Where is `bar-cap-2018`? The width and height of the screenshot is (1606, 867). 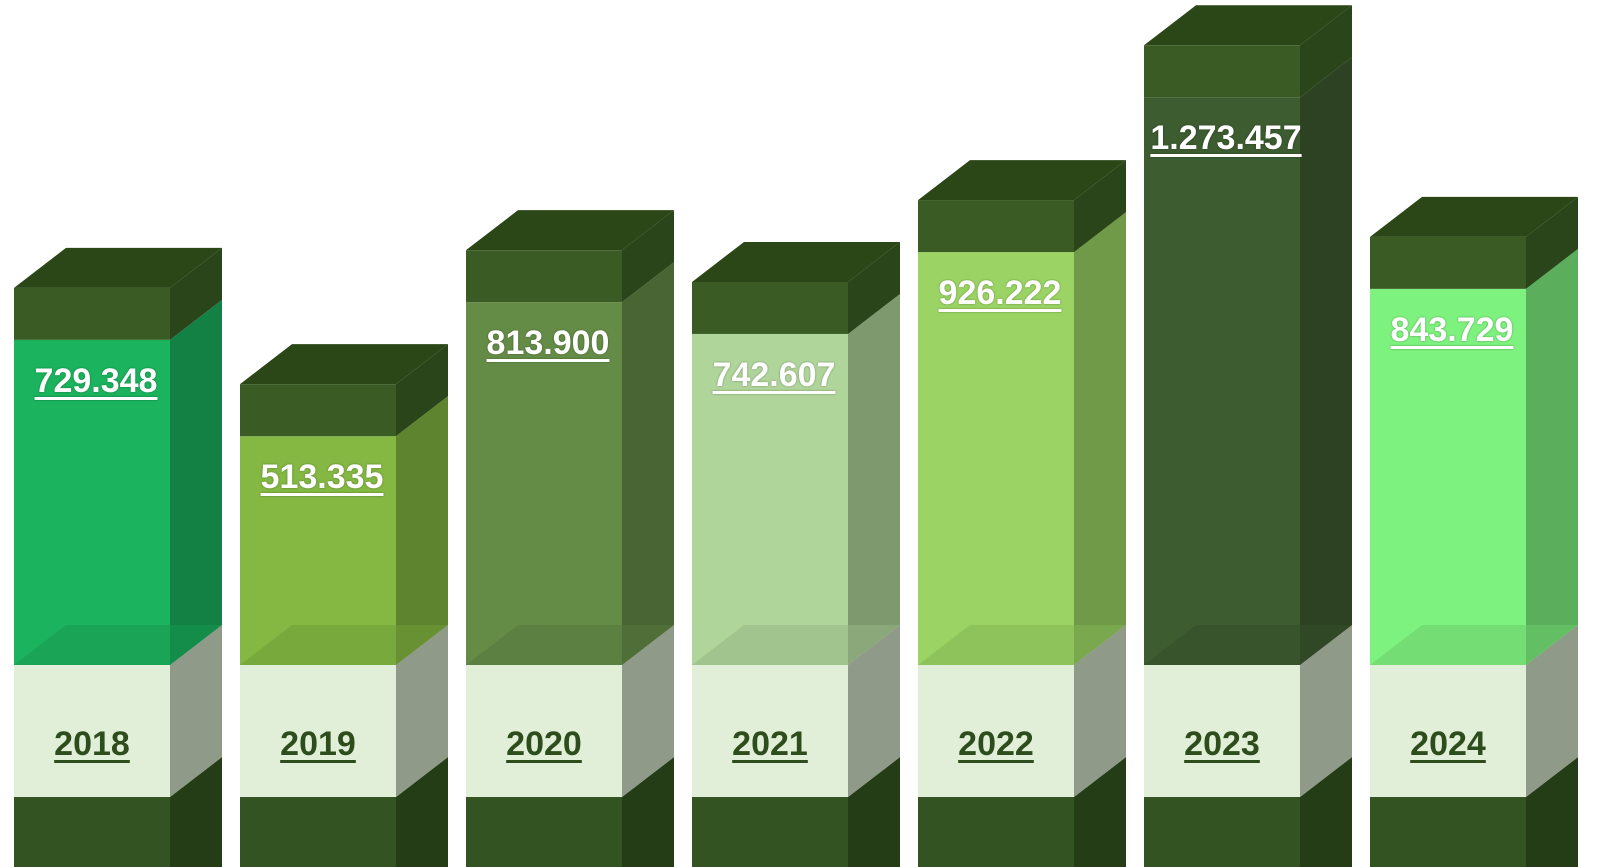 bar-cap-2018 is located at coordinates (92, 313).